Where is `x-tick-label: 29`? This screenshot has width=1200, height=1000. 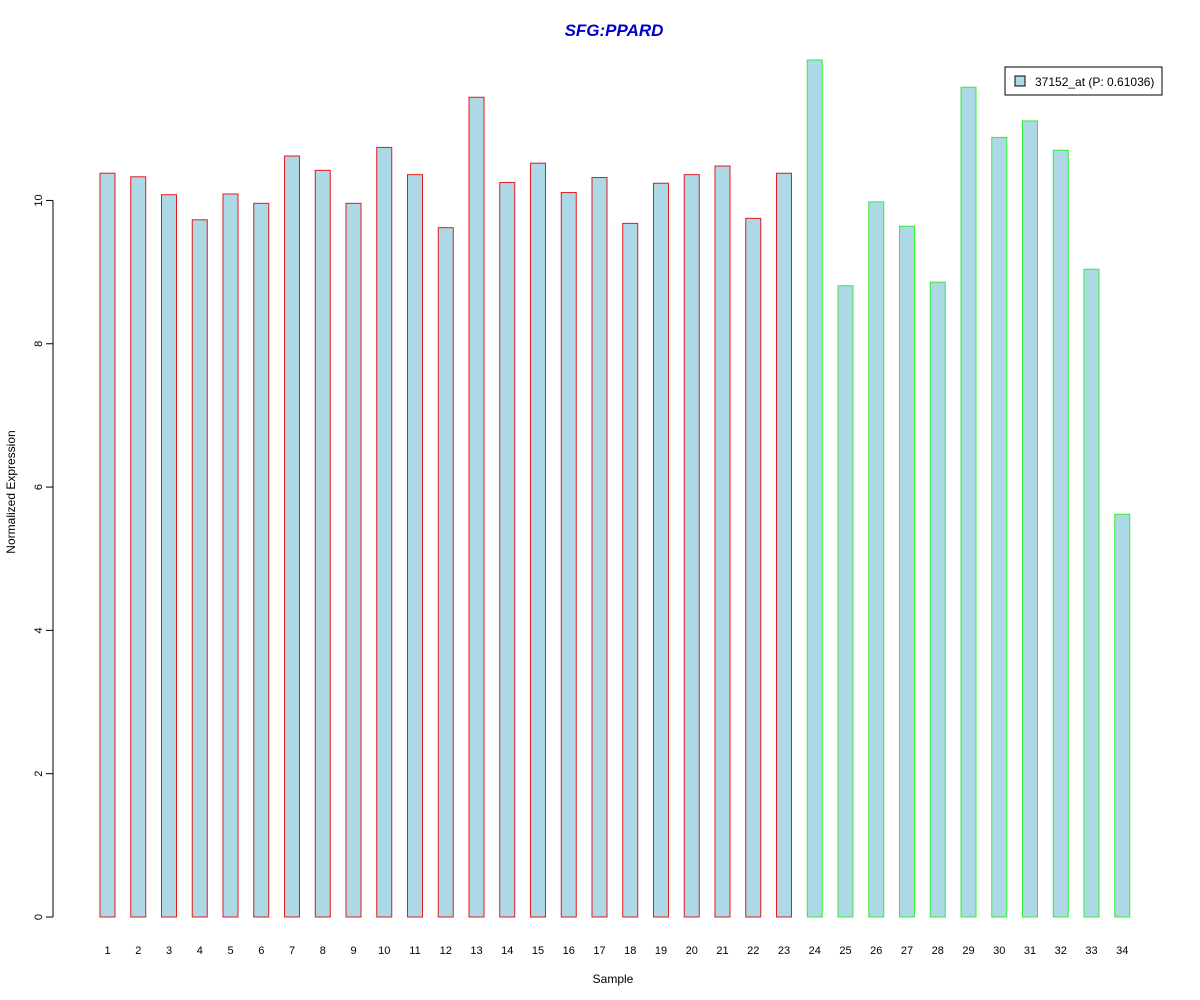 x-tick-label: 29 is located at coordinates (968, 951).